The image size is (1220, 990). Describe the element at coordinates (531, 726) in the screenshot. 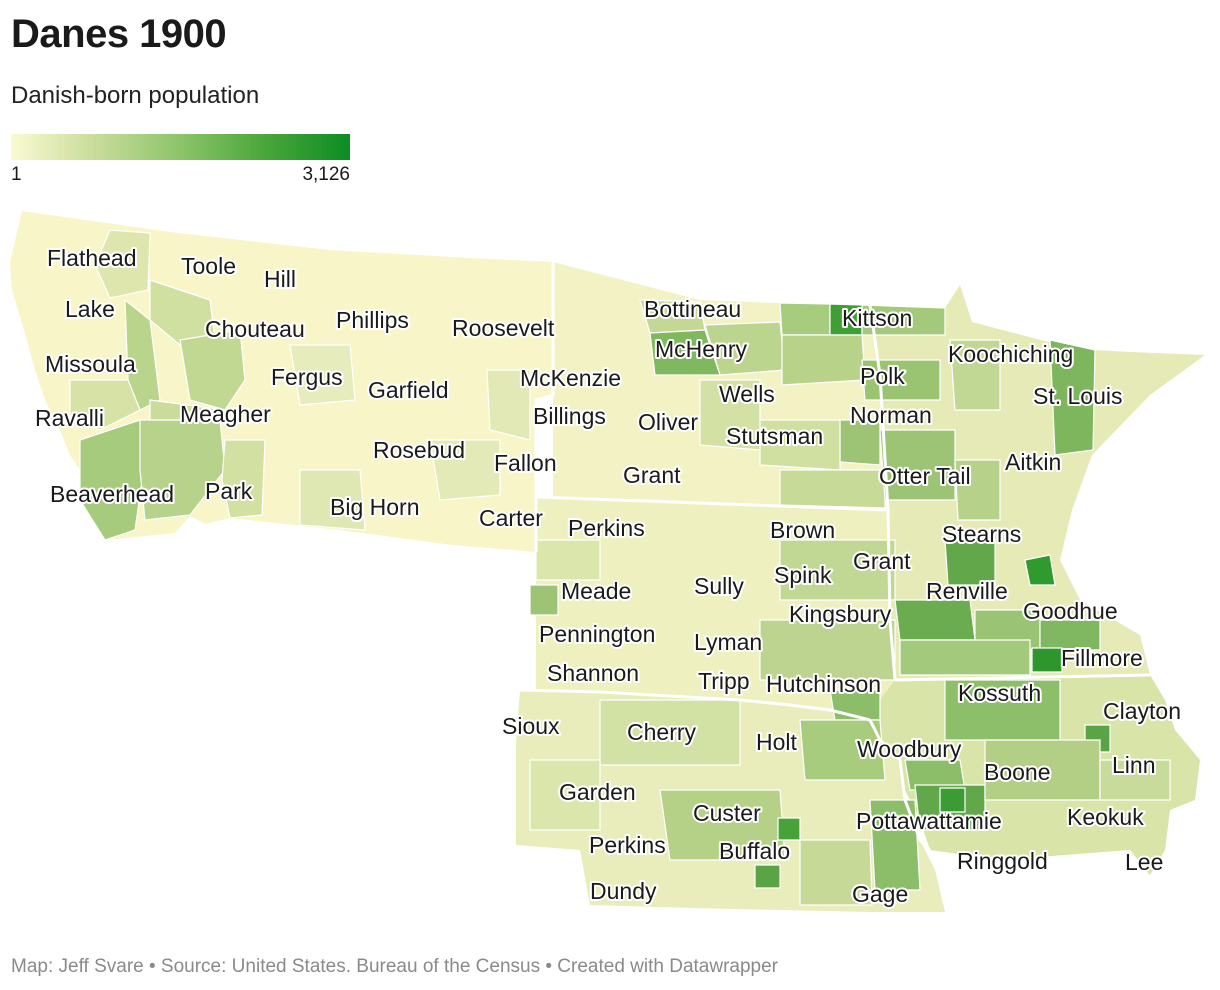

I see `map-label: Sioux` at that location.